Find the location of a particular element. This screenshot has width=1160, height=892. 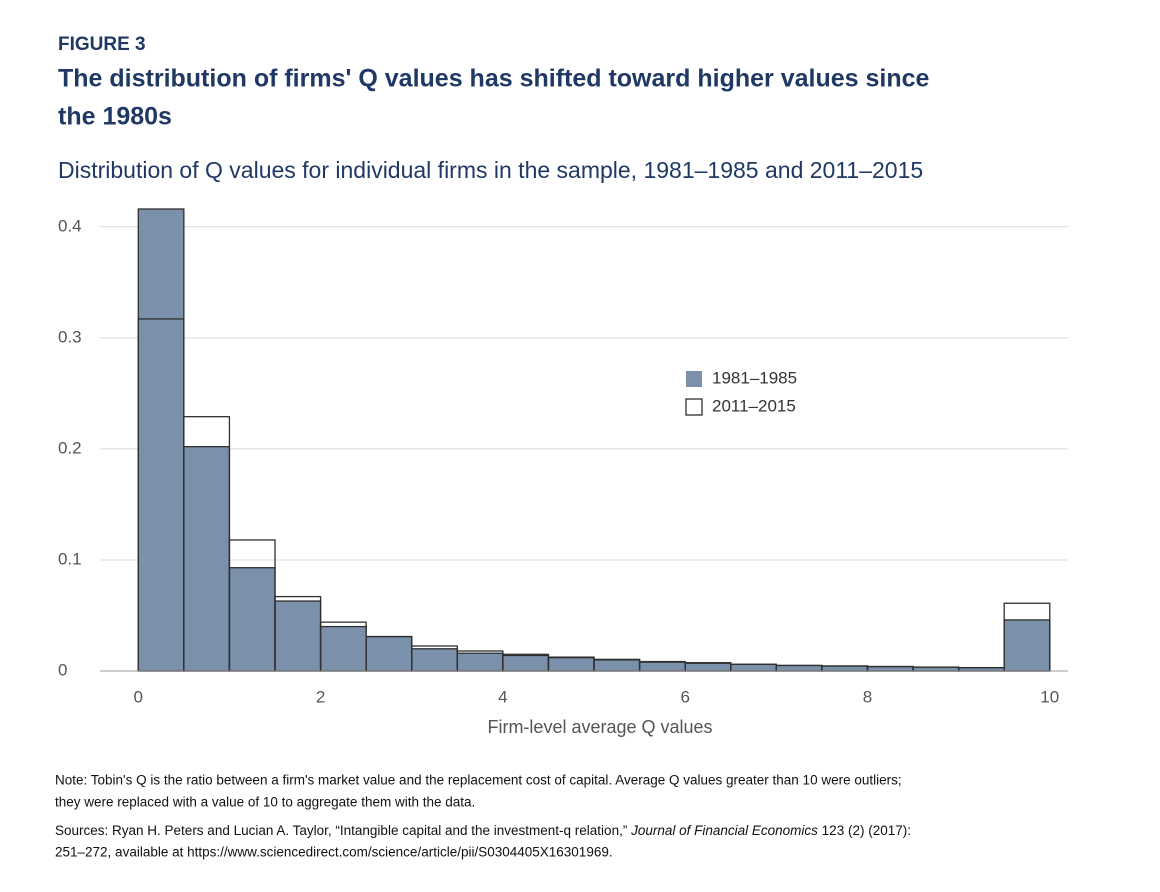

figure-label: FIGURE 3 is located at coordinates (102, 44).